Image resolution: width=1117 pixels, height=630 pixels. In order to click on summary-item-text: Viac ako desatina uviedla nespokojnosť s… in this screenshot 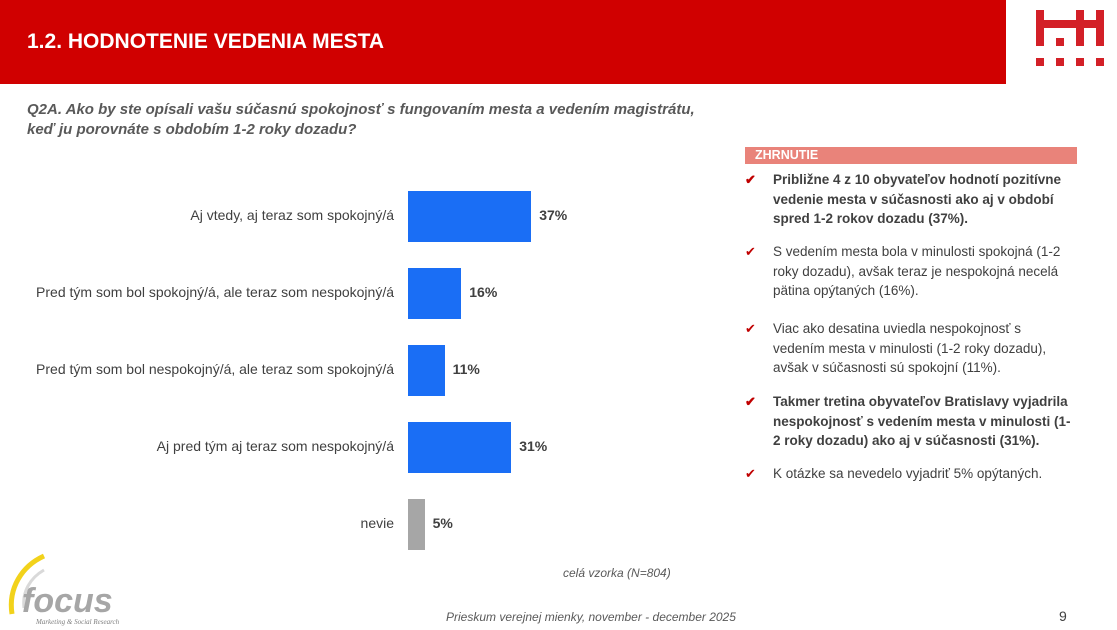, I will do `click(910, 348)`.